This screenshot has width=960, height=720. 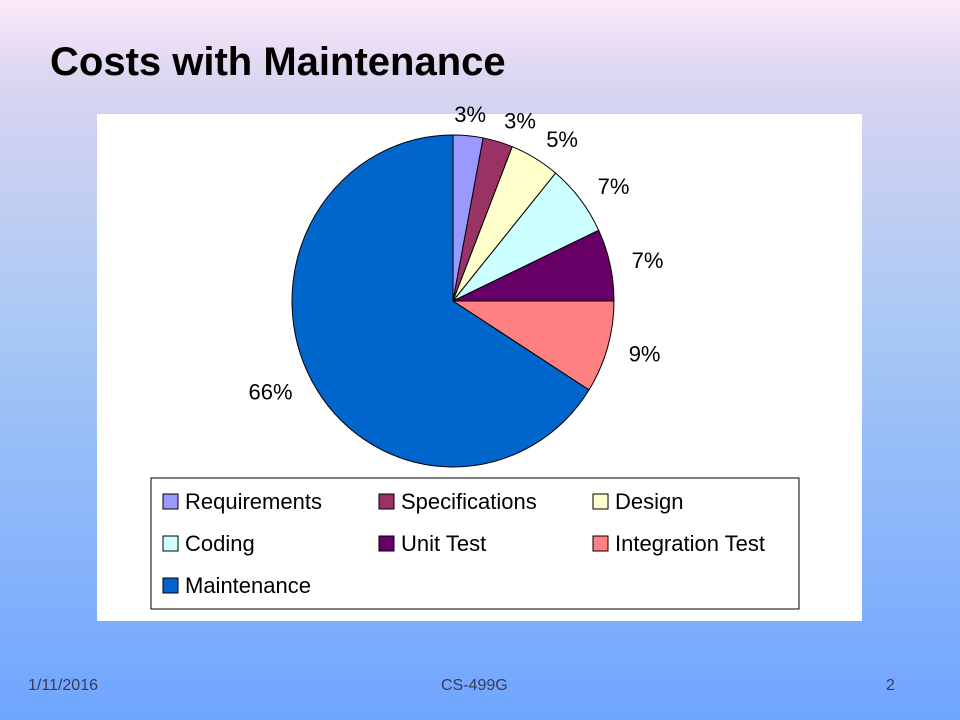 What do you see at coordinates (170, 501) in the screenshot?
I see `legend-swatch-requirements` at bounding box center [170, 501].